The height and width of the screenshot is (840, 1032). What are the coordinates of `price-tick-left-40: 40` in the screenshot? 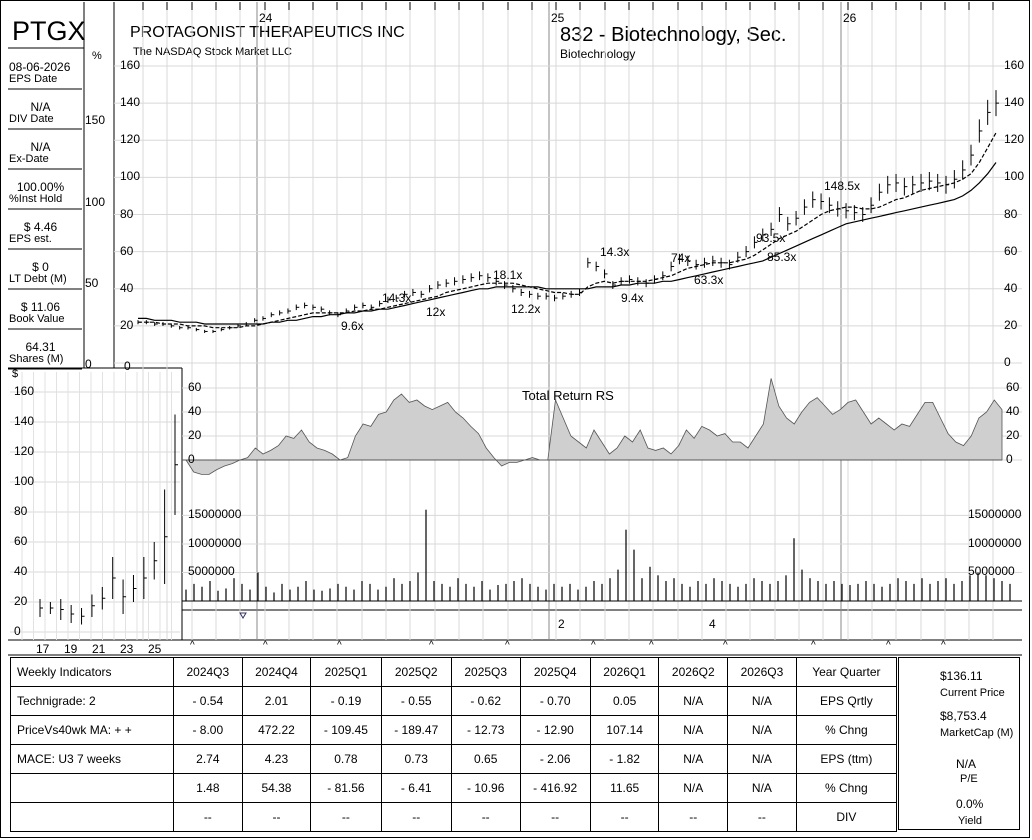 It's located at (127, 287).